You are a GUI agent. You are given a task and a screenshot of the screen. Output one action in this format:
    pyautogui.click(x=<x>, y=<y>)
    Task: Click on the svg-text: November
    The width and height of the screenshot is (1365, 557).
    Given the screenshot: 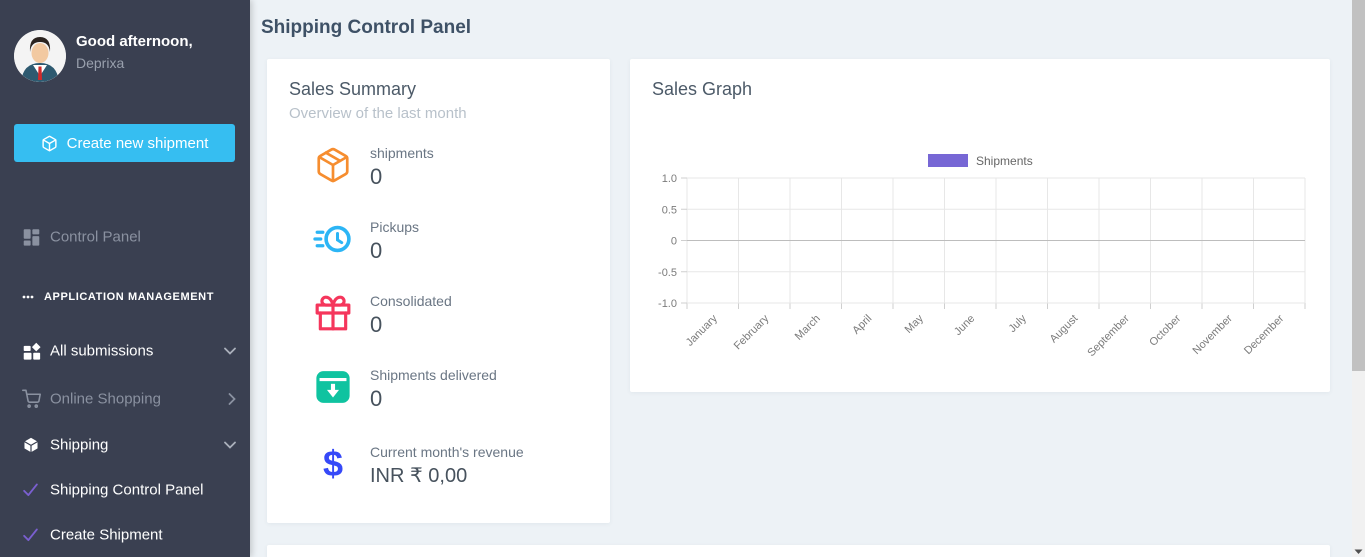 What is the action you would take?
    pyautogui.click(x=1213, y=334)
    